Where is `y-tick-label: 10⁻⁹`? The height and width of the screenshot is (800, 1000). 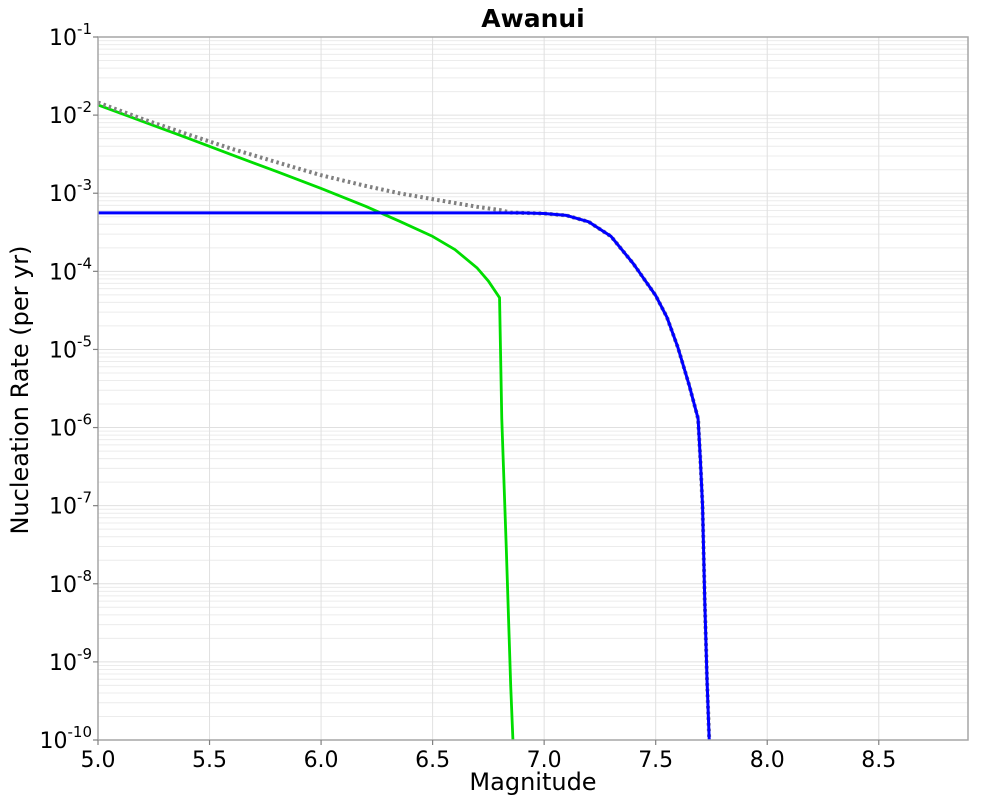
y-tick-label: 10⁻⁹ is located at coordinates (70, 660).